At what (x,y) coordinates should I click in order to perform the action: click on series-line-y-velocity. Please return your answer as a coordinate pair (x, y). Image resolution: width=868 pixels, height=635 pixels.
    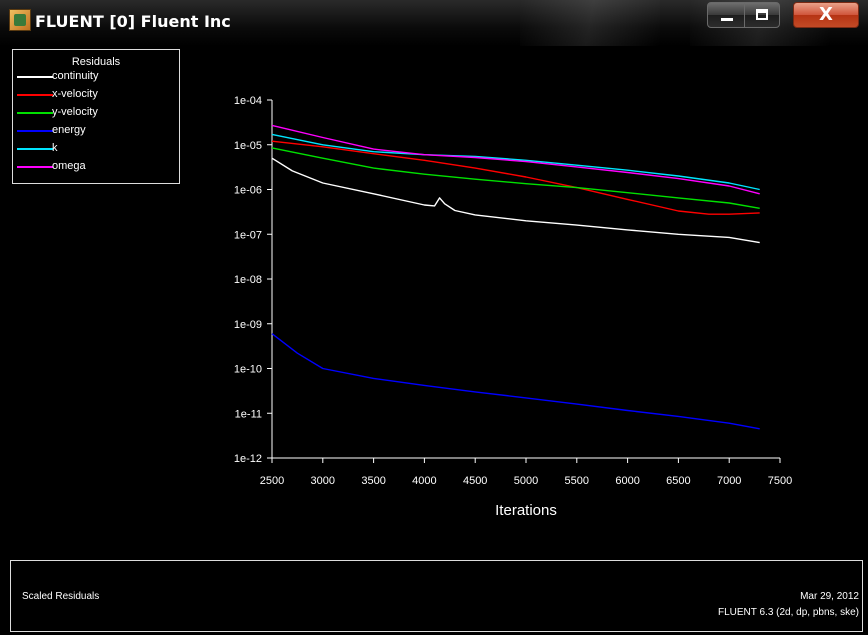
    Looking at the image, I should click on (515, 178).